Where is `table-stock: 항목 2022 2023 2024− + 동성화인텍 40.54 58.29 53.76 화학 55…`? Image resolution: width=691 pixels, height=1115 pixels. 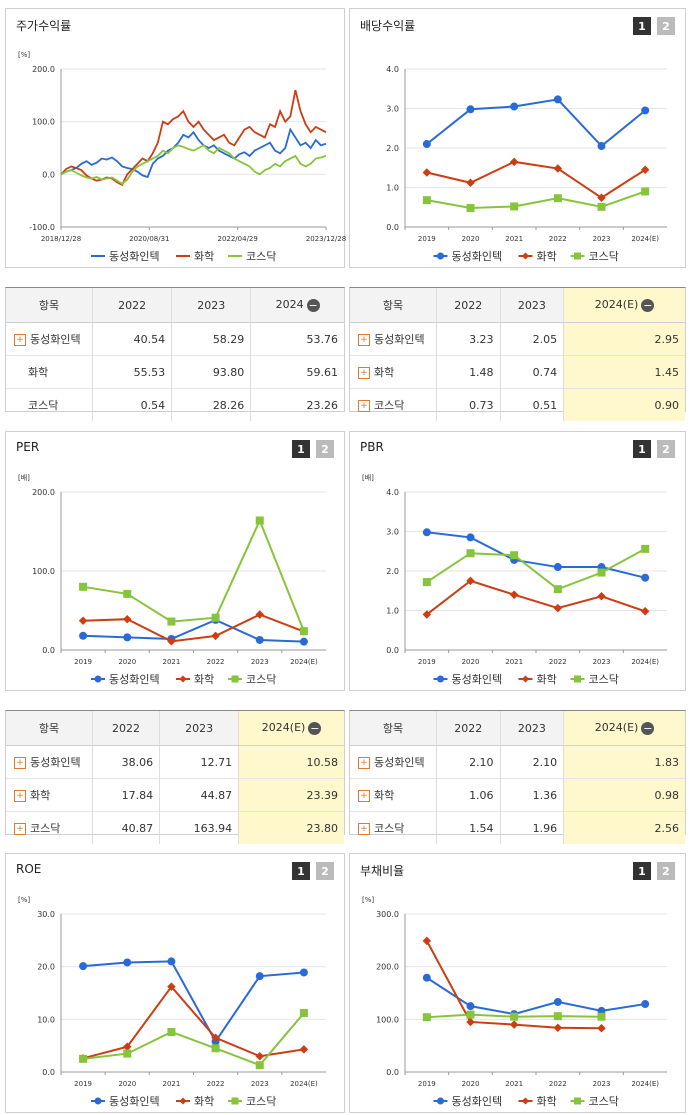
table-stock: 항목 2022 2023 2024− + 동성화인텍 40.54 58.29 53.76 화학 55… is located at coordinates (175, 354).